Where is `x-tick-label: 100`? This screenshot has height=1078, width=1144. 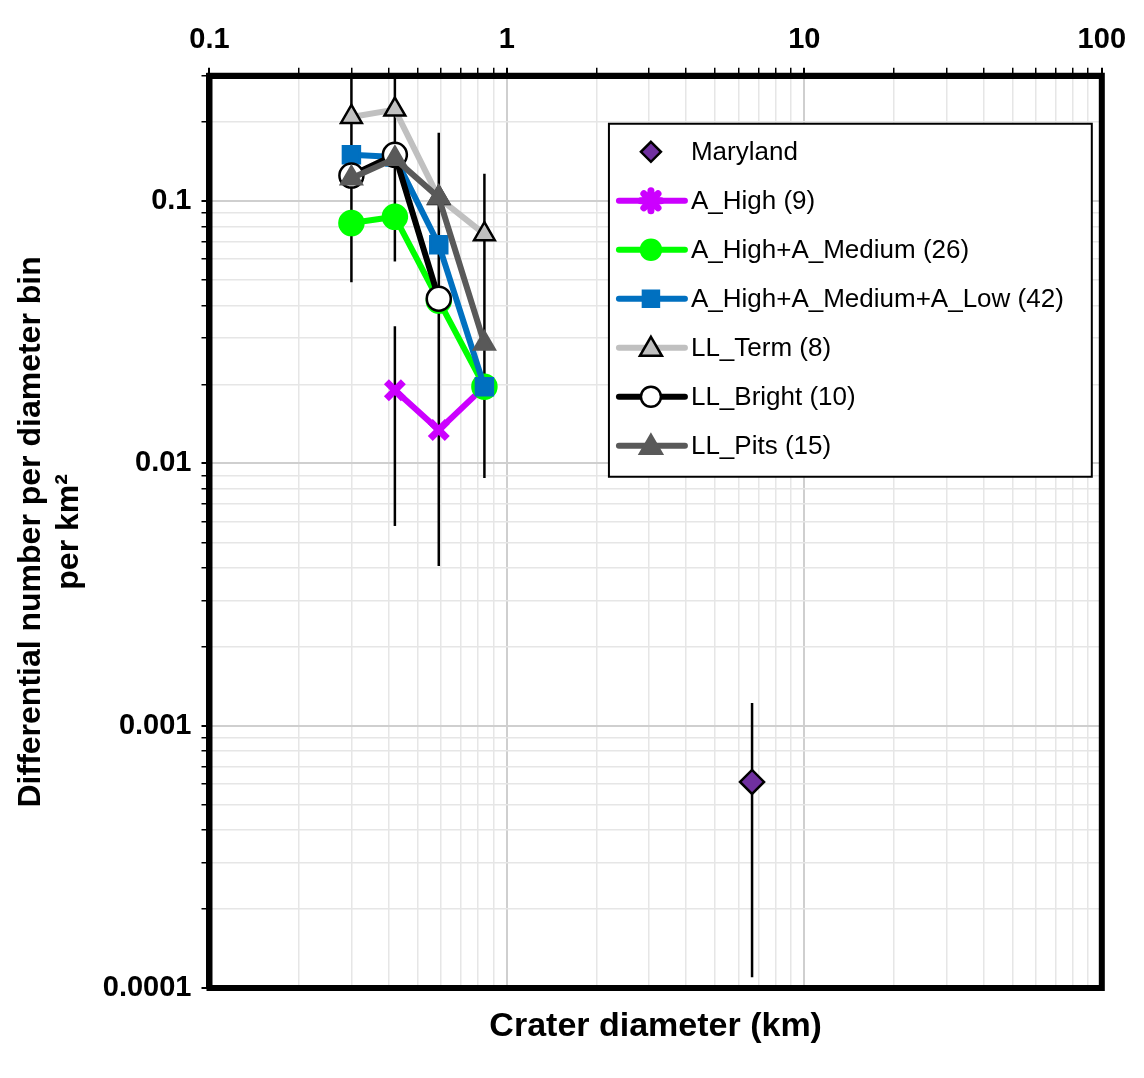
x-tick-label: 100 is located at coordinates (1101, 38).